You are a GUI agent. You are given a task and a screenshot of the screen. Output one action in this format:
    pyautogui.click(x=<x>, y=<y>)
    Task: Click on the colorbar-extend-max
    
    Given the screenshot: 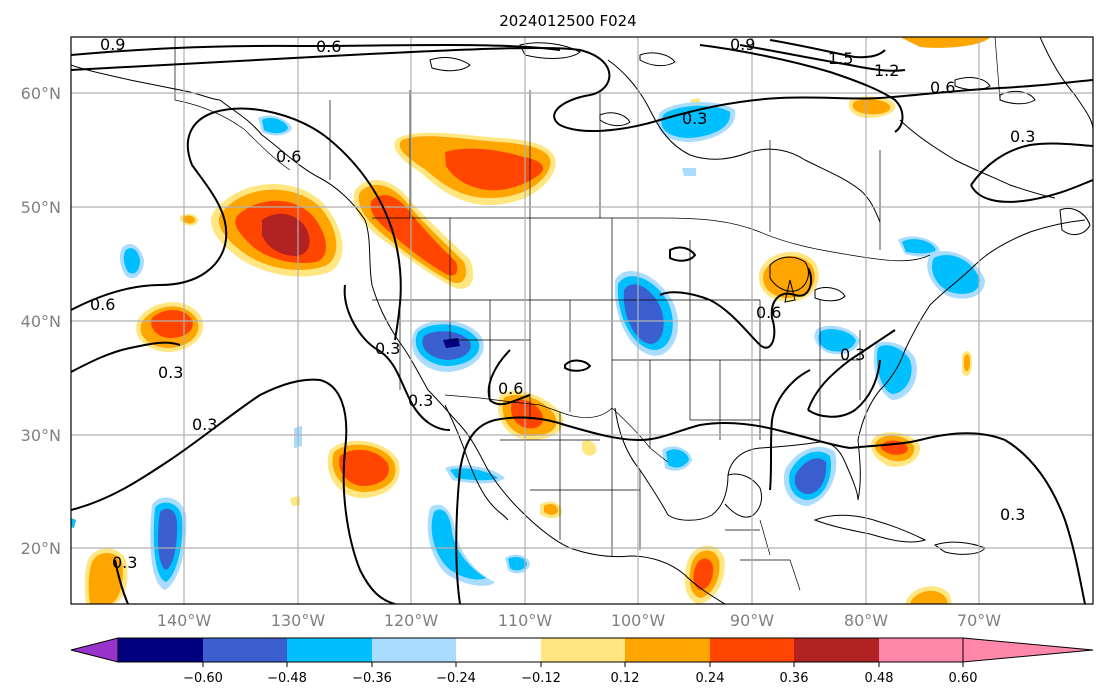 What is the action you would take?
    pyautogui.click(x=1028, y=650)
    